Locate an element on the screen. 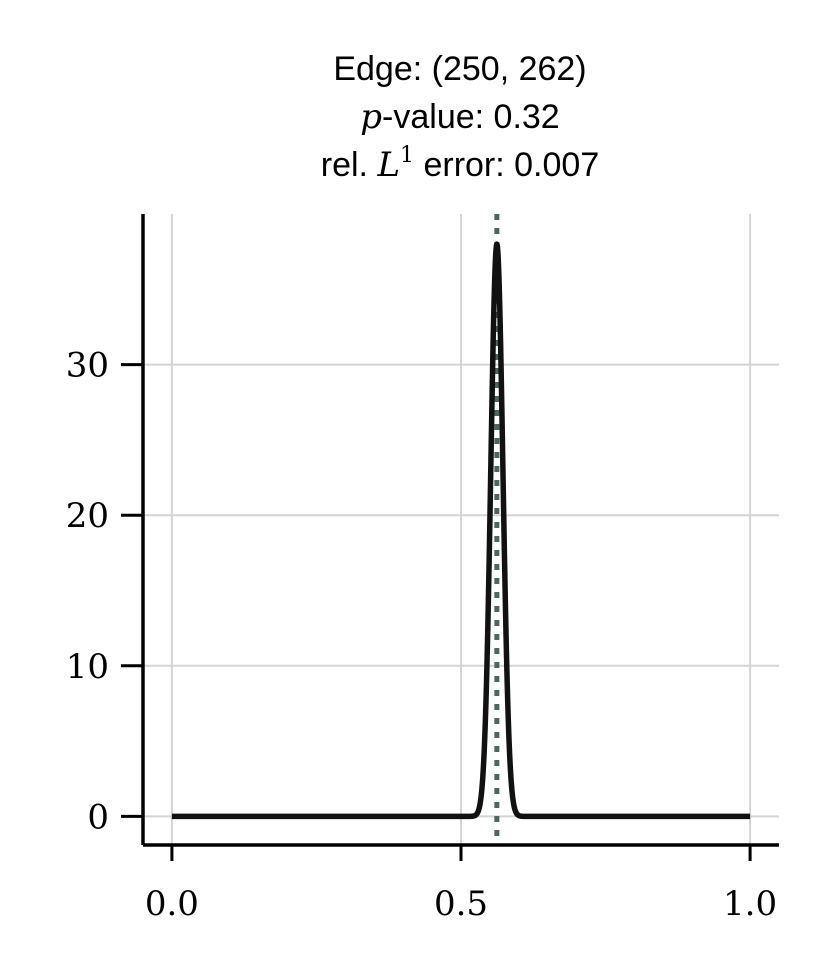 This screenshot has height=979, width=829. title-l-superscript: 1 is located at coordinates (407, 155).